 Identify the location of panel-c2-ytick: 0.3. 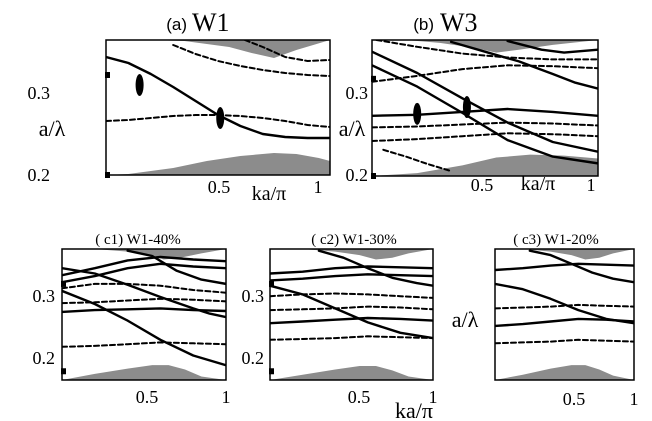
(253, 296).